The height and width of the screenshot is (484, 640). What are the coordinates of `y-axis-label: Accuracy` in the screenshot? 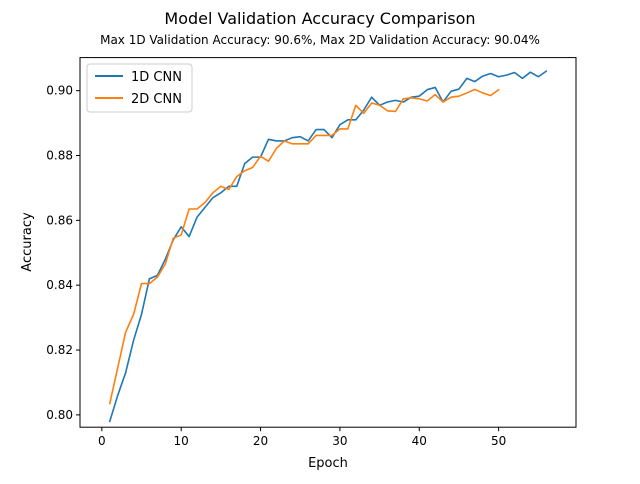 It's located at (27, 242).